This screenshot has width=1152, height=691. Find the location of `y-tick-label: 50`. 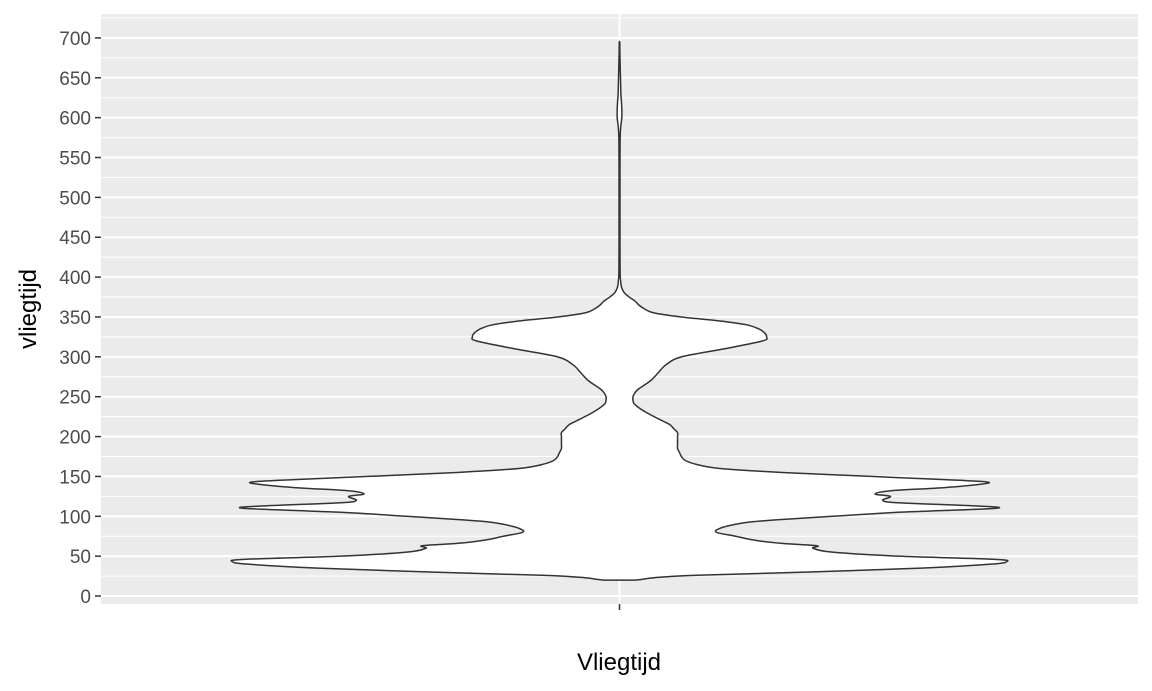

y-tick-label: 50 is located at coordinates (80, 557).